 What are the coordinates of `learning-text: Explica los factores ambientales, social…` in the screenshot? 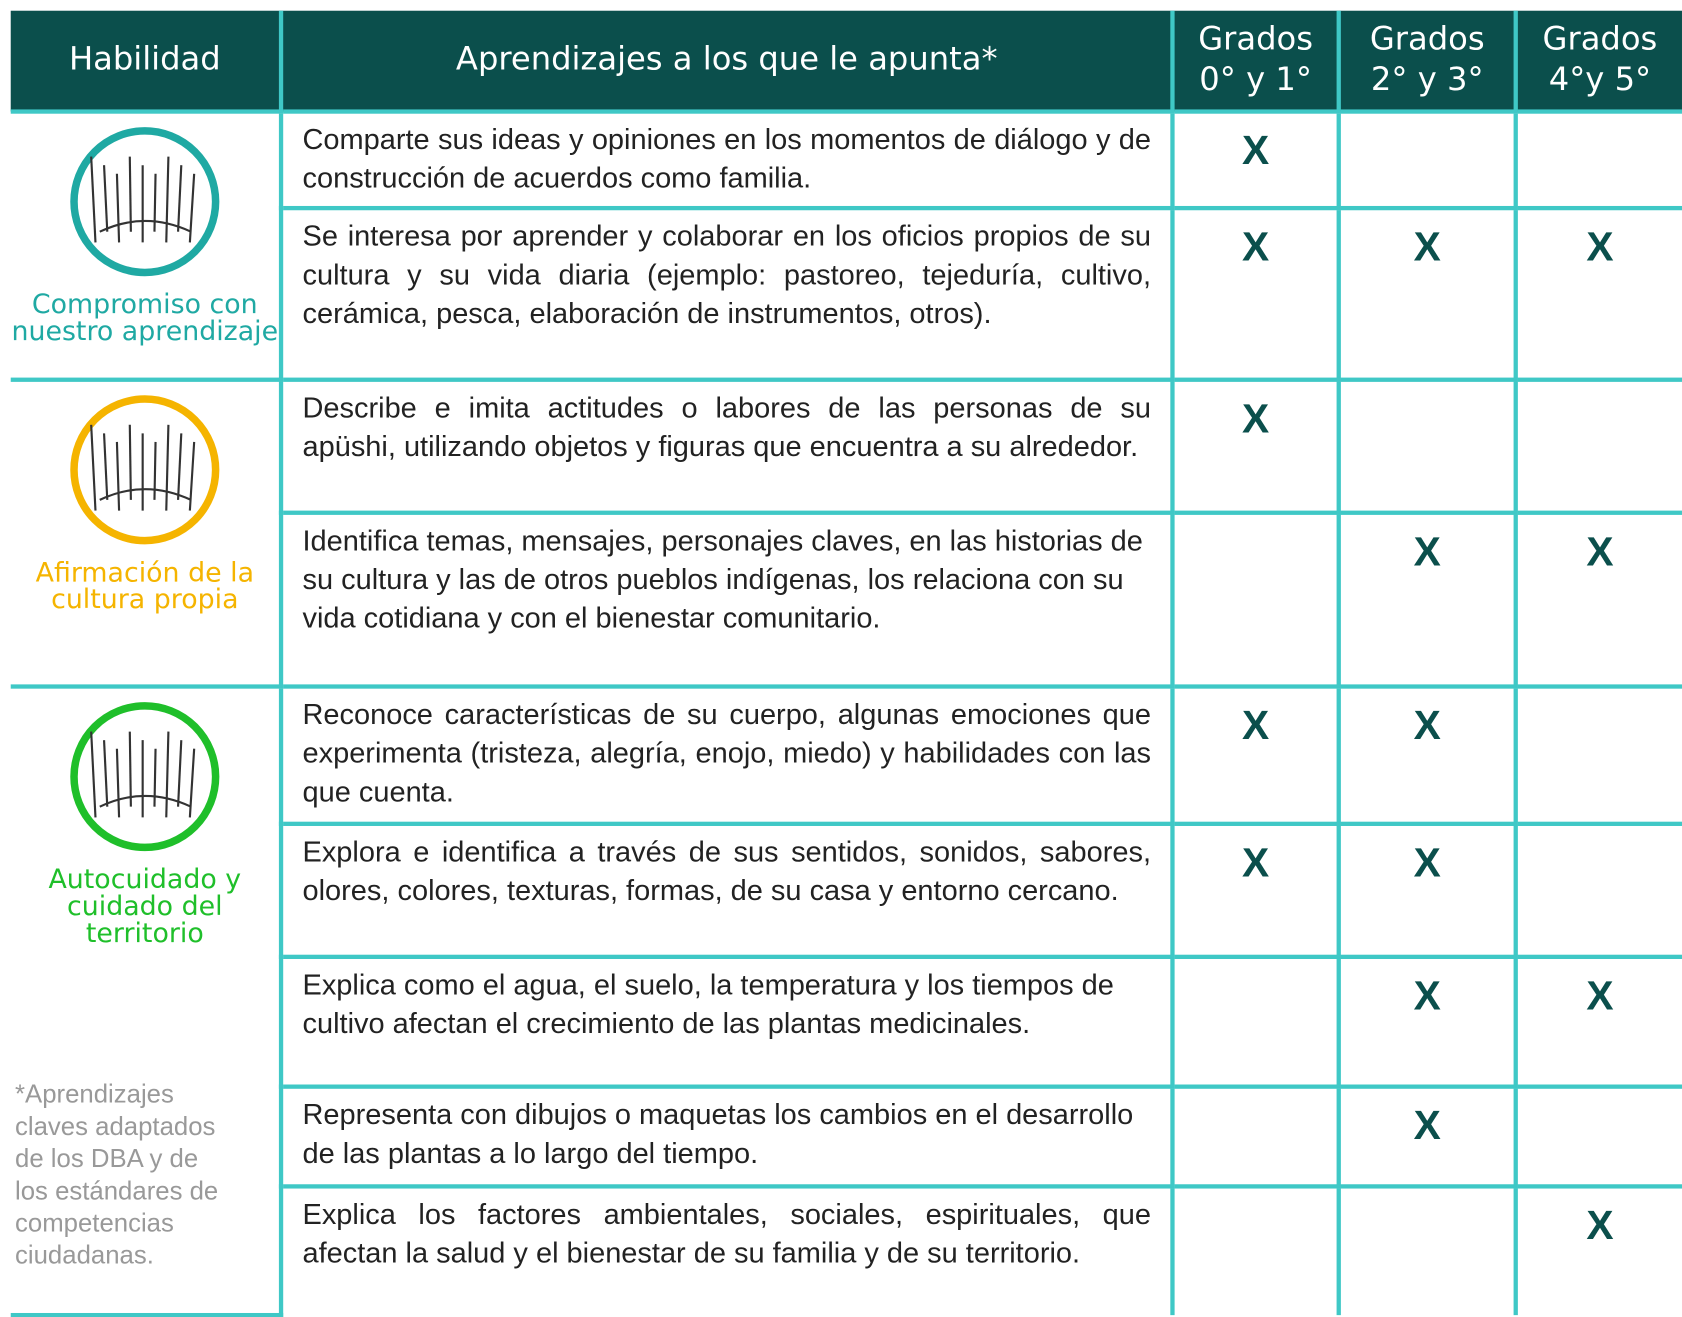 It's located at (728, 1250).